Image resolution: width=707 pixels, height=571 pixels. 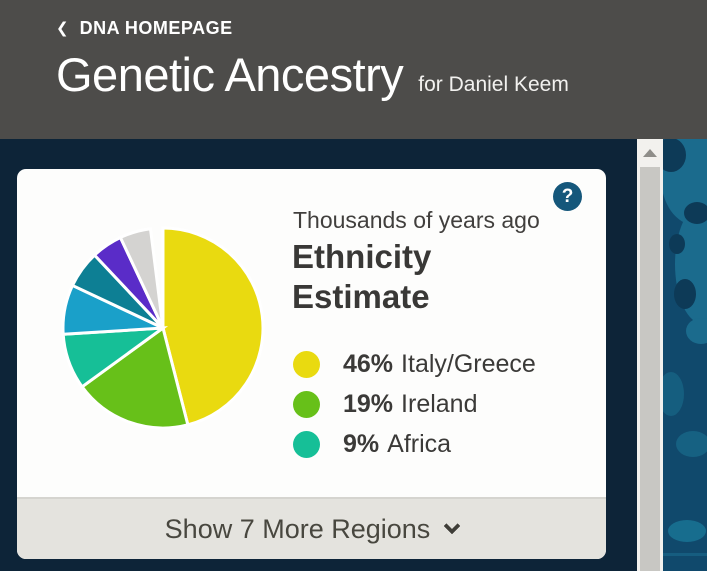 I want to click on question-mark-icon: ?, so click(x=567, y=196).